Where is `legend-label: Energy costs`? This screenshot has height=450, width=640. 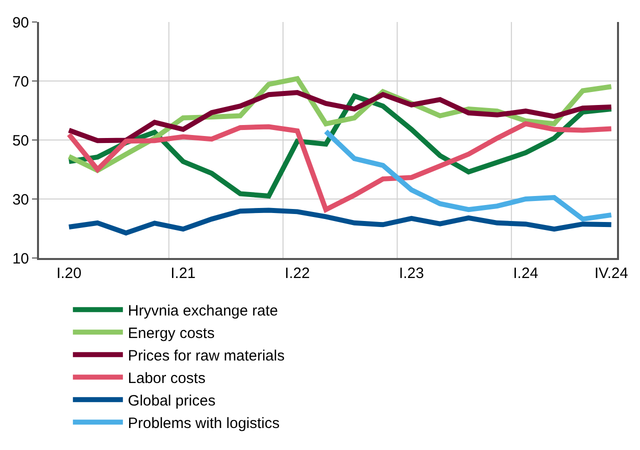
legend-label: Energy costs is located at coordinates (171, 333).